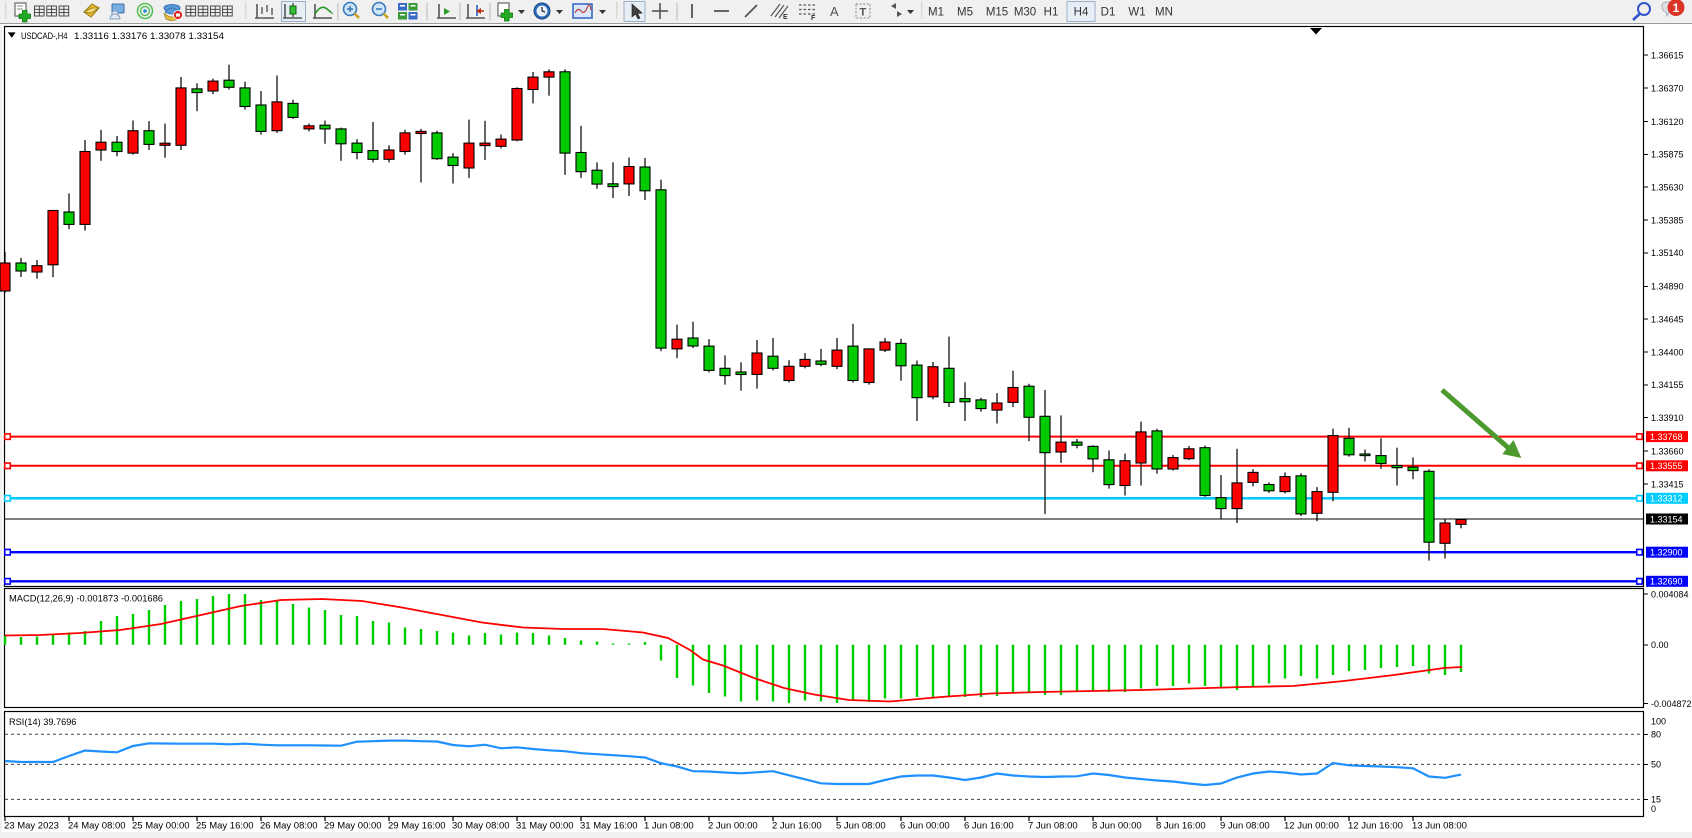 The image size is (1692, 838). Describe the element at coordinates (733, 826) in the screenshot. I see `svg-text: 2 Jun 00:00` at that location.